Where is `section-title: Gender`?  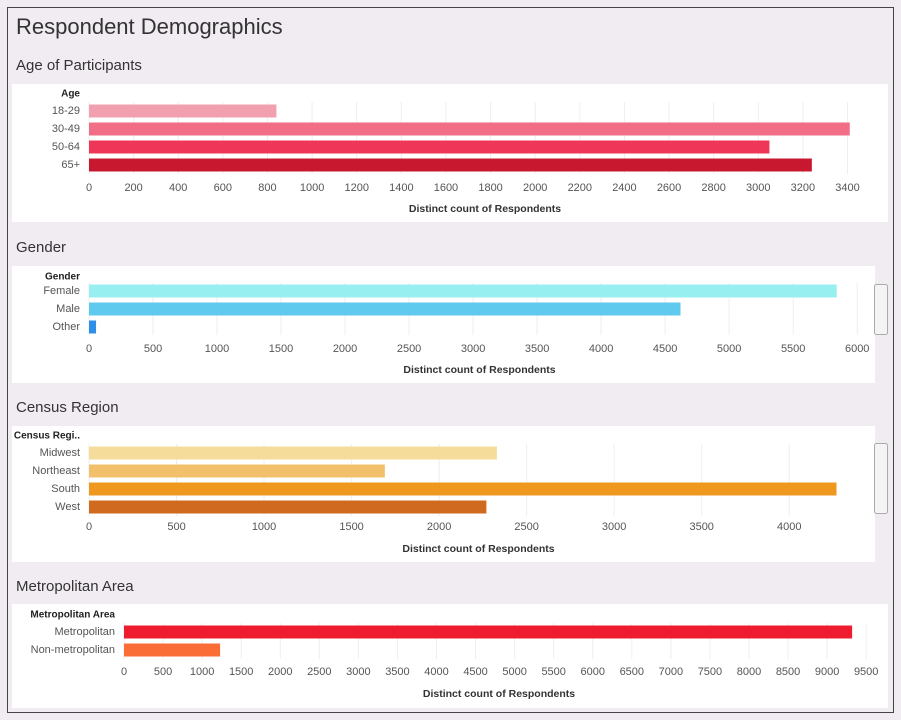 section-title: Gender is located at coordinates (41, 247).